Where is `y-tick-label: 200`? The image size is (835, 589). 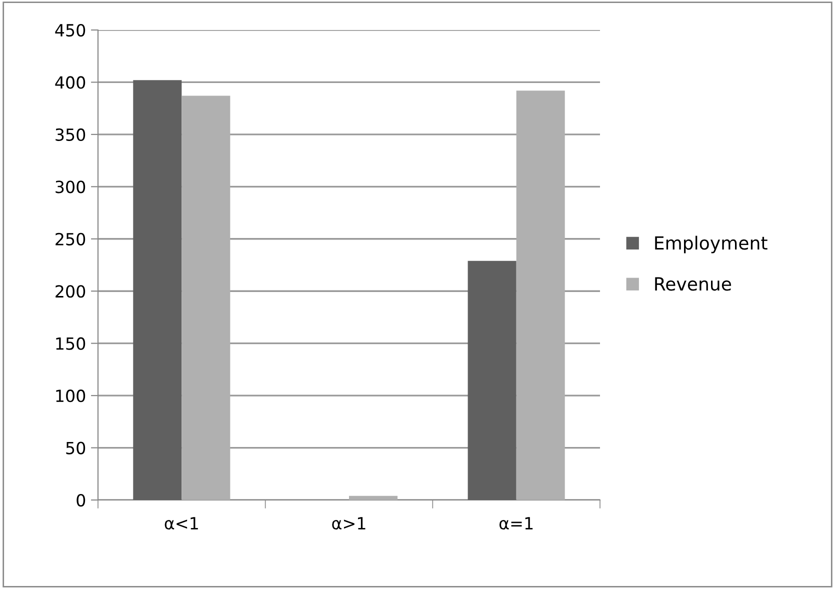 y-tick-label: 200 is located at coordinates (71, 291).